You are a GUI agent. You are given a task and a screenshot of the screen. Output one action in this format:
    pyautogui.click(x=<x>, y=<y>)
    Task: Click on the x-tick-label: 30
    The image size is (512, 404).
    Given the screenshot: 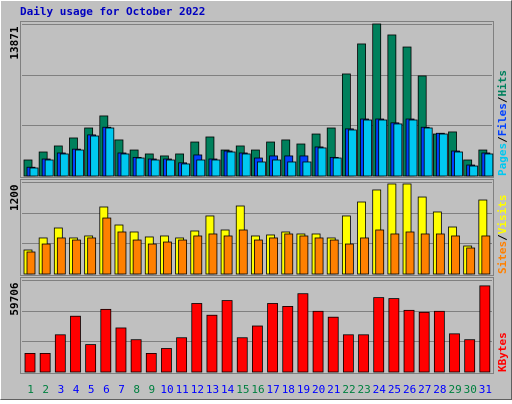 What is the action you would take?
    pyautogui.click(x=470, y=389)
    